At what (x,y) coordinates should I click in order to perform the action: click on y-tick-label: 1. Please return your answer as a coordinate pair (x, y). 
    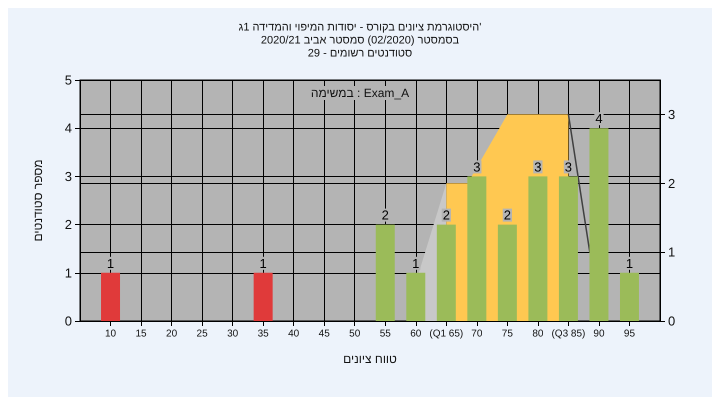
    Looking at the image, I should click on (68, 272).